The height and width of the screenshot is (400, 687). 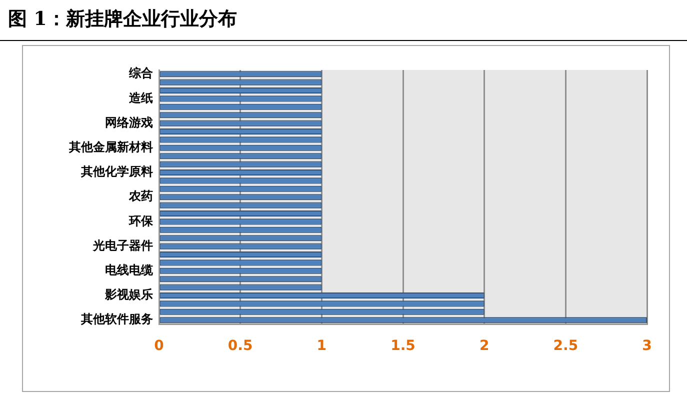 I want to click on y-tick-label: 造纸, so click(x=140, y=97).